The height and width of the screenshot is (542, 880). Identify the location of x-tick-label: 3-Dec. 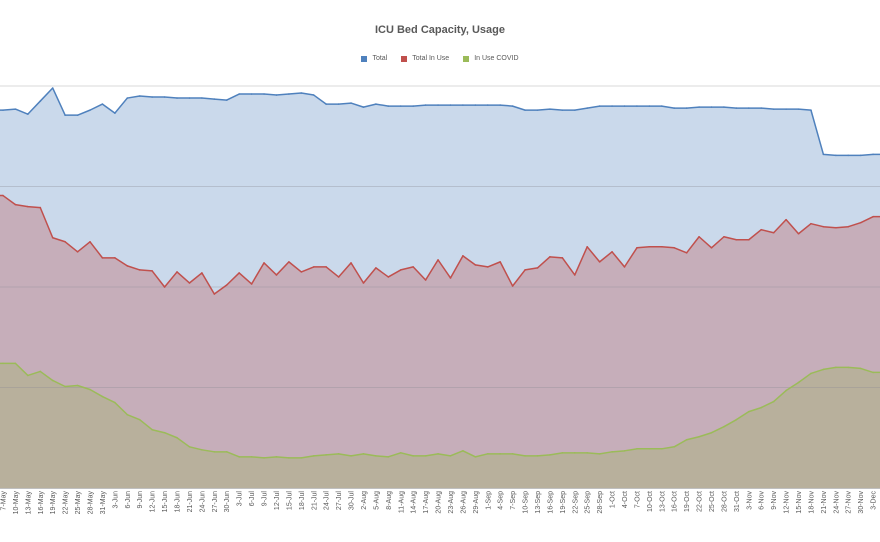
(874, 500).